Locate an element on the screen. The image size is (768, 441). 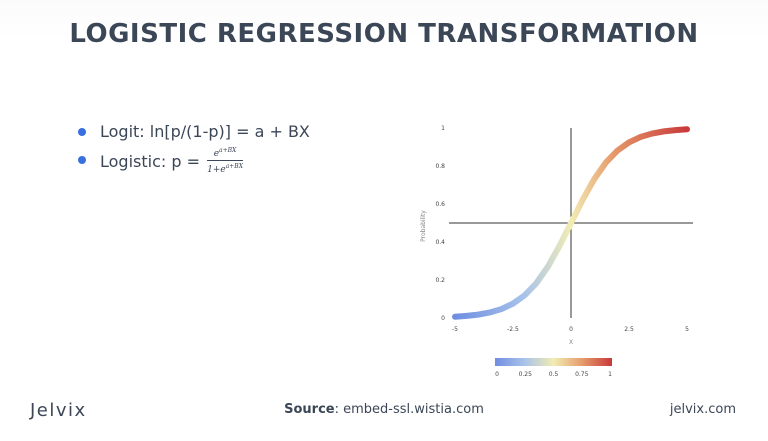
x-tick-label: -2.5 is located at coordinates (513, 329).